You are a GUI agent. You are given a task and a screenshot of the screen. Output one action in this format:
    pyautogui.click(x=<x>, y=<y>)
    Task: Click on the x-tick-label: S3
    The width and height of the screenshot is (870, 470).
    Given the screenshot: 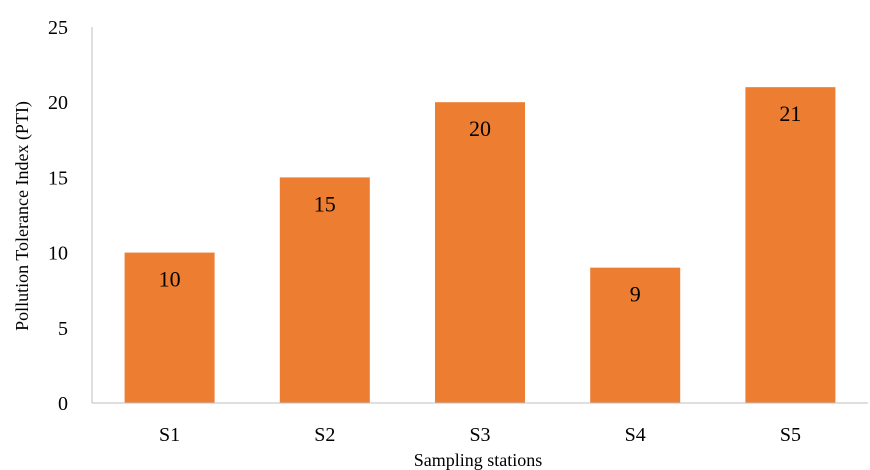 What is the action you would take?
    pyautogui.click(x=479, y=435)
    